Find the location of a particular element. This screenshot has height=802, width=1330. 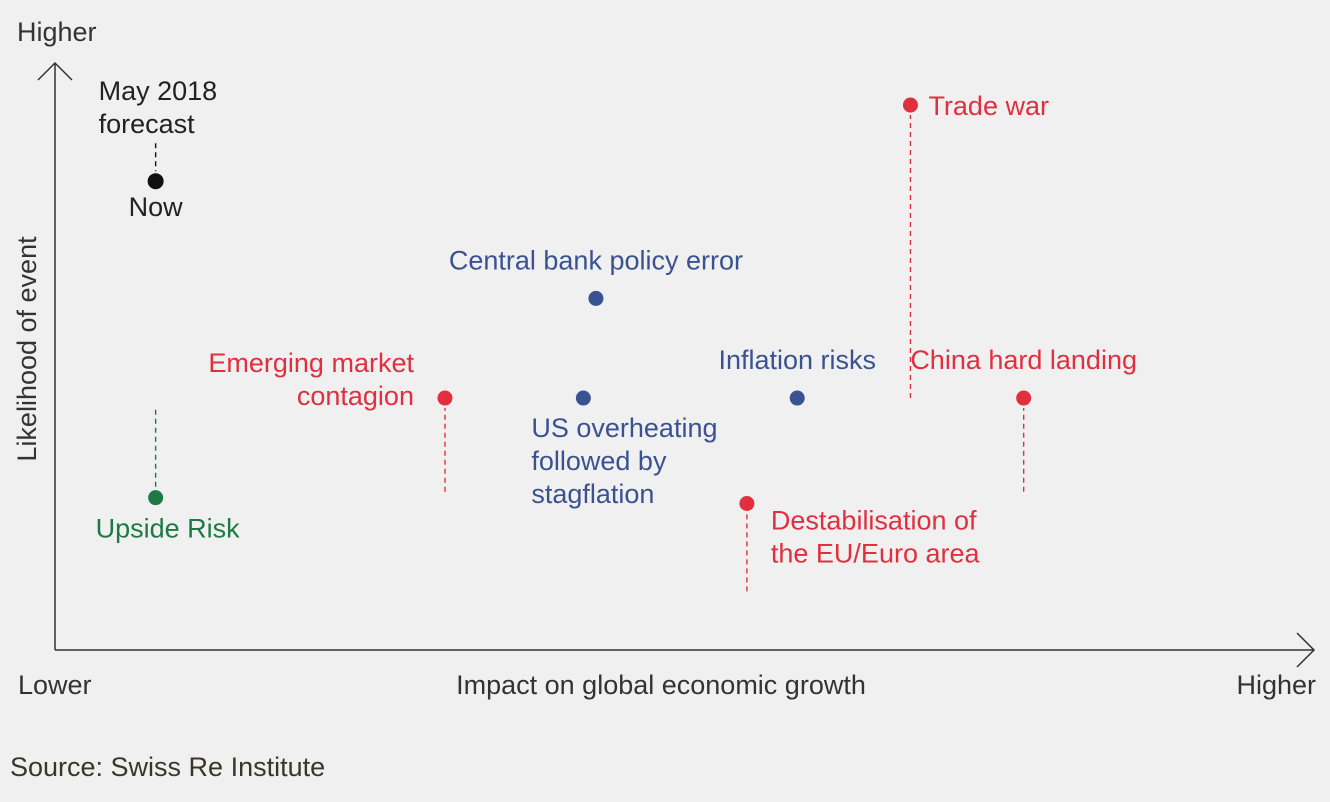

x-axis-title: Impact on global economic growth is located at coordinates (661, 685).